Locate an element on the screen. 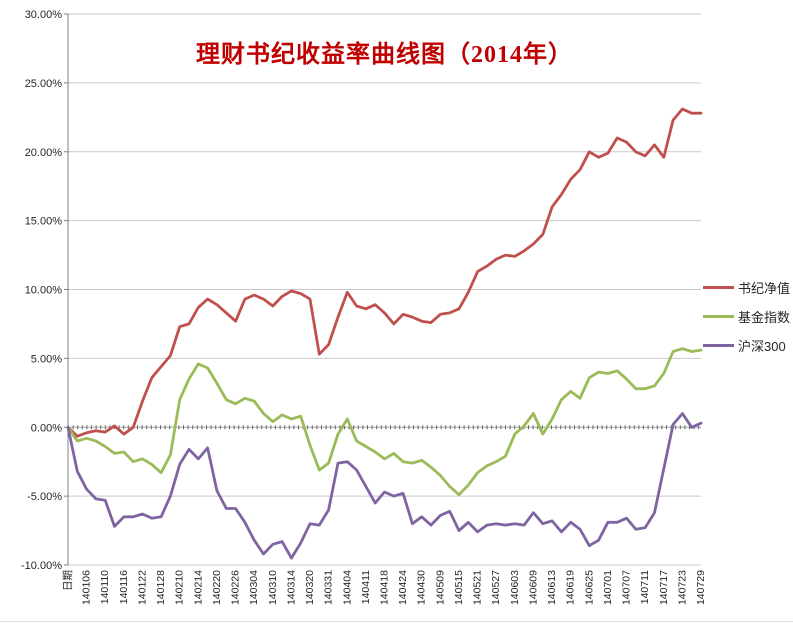 This screenshot has width=793, height=628. x-axis-tick-label: 140521 is located at coordinates (478, 587).